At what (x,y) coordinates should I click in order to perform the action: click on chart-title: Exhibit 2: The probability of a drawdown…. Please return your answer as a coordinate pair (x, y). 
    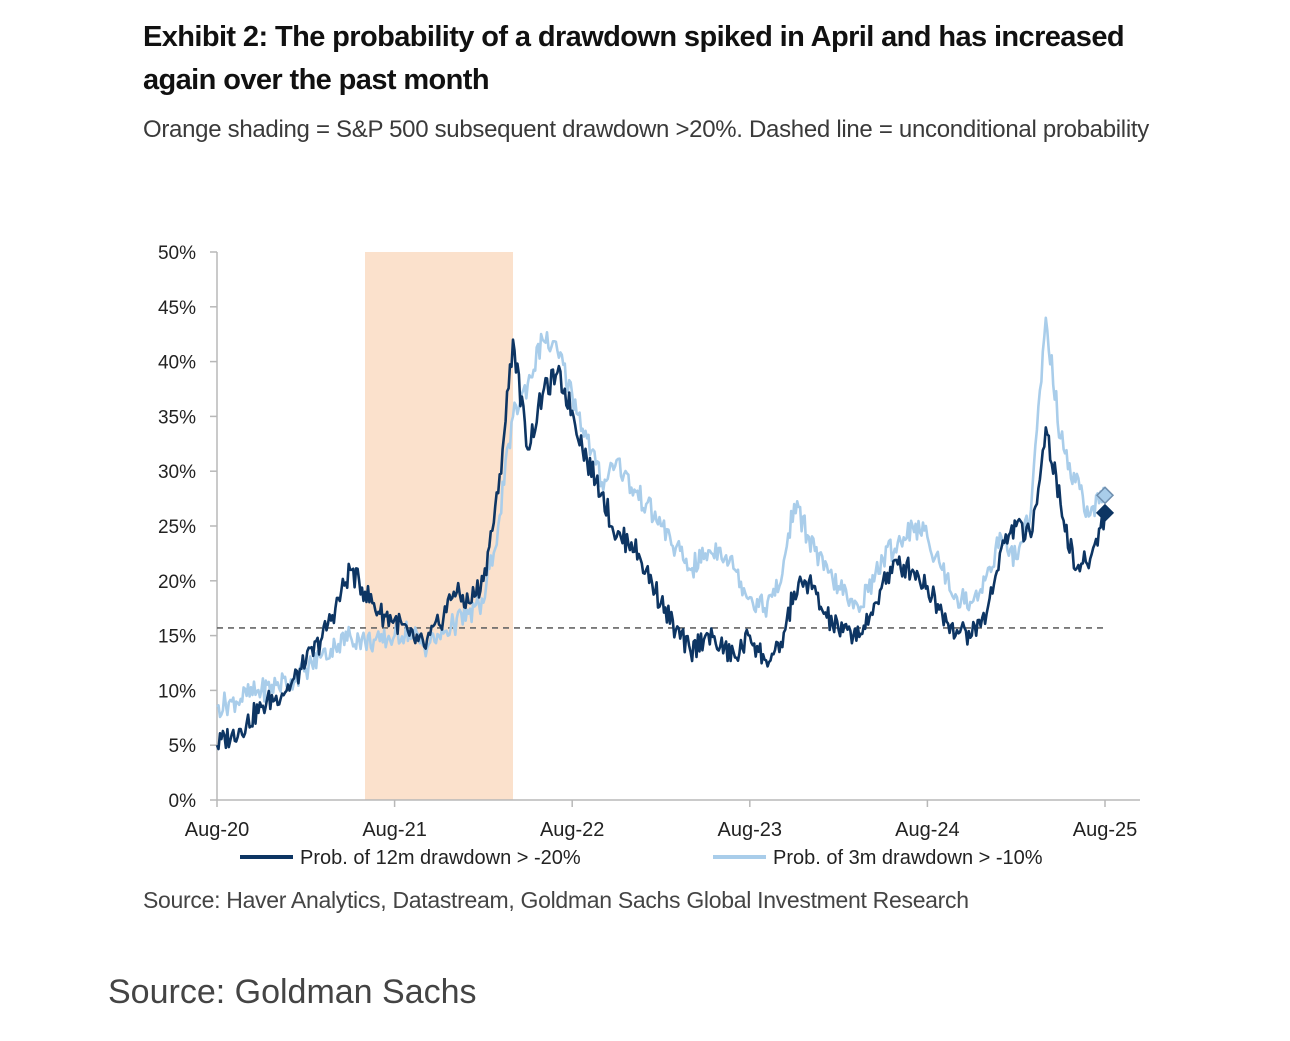
    Looking at the image, I should click on (634, 58).